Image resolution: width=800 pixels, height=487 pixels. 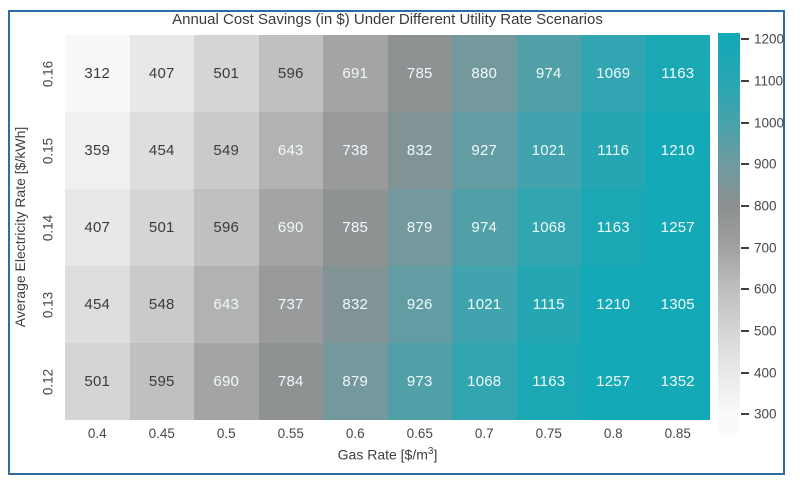 What do you see at coordinates (355, 150) in the screenshot?
I see `heatmap-cell: 738` at bounding box center [355, 150].